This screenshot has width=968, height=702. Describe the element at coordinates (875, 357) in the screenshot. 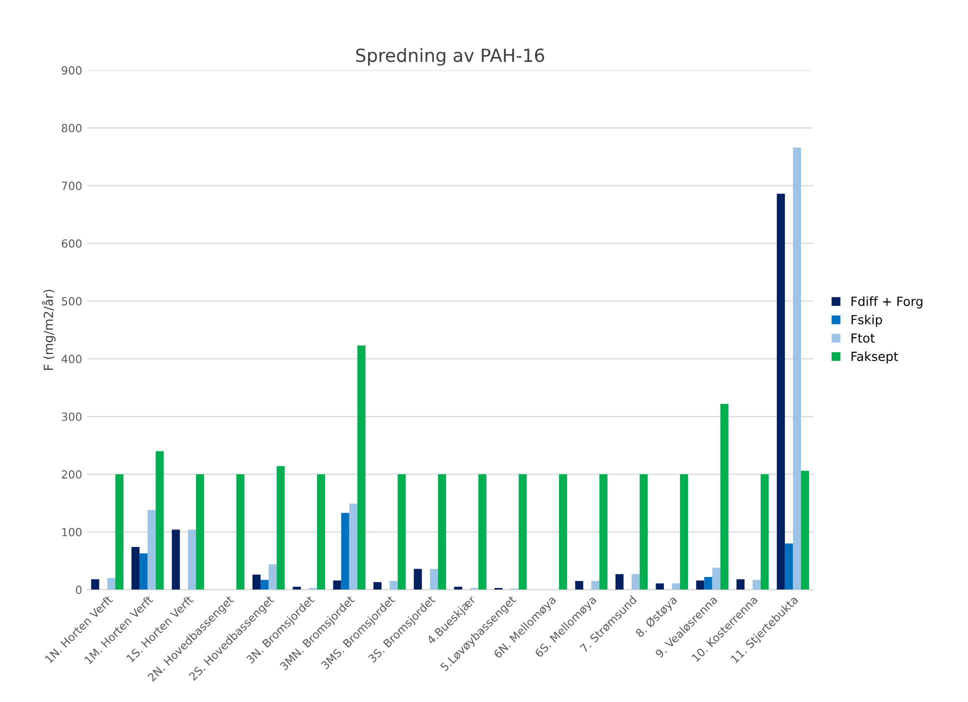

I see `legend-label: Faksept` at that location.